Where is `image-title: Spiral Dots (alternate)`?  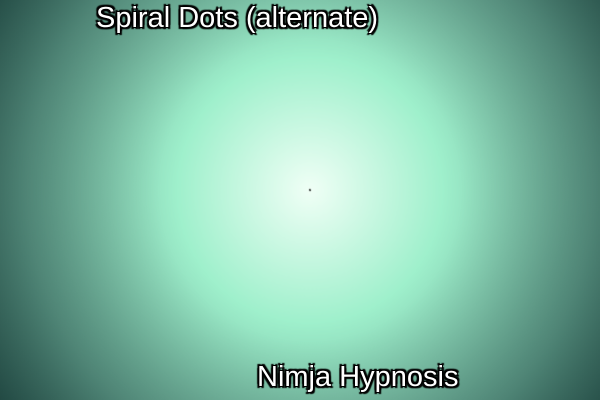 image-title: Spiral Dots (alternate) is located at coordinates (237, 18).